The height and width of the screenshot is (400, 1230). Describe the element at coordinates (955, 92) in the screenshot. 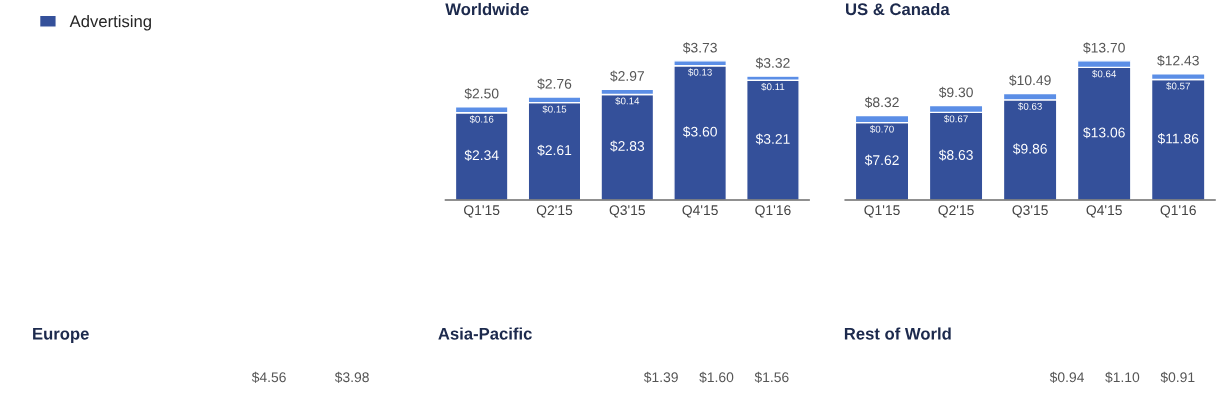

I see `total-label: $9.30` at that location.